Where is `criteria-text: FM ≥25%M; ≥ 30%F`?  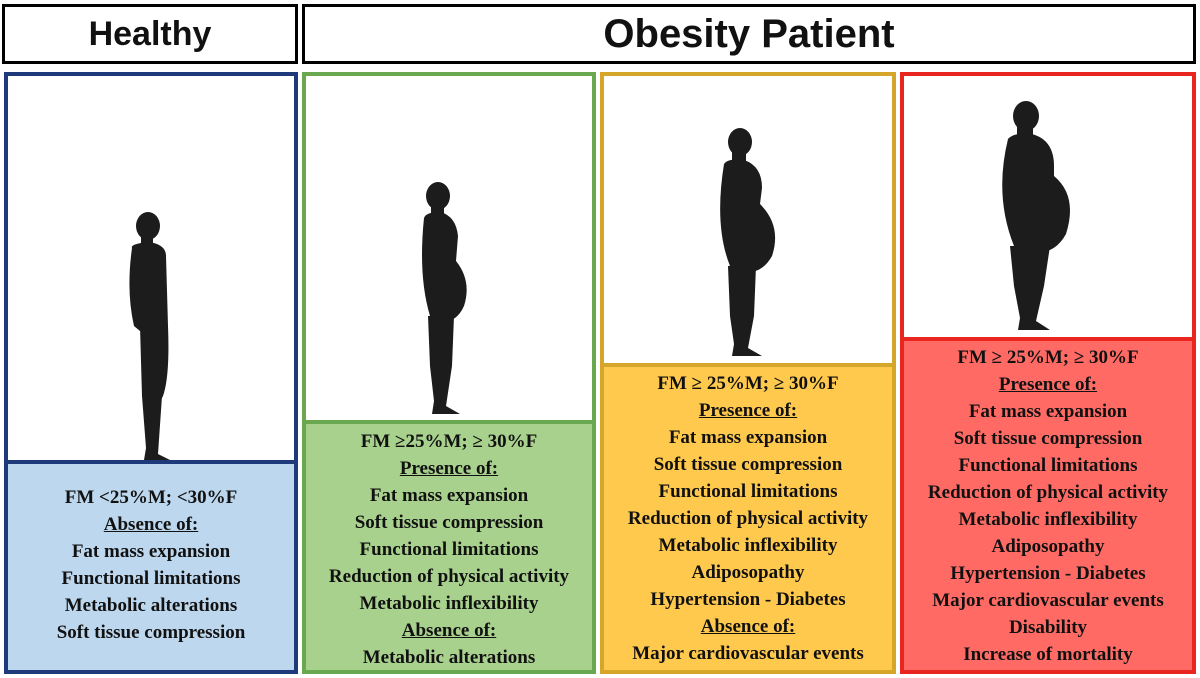
criteria-text: FM ≥25%M; ≥ 30%F is located at coordinates (449, 441).